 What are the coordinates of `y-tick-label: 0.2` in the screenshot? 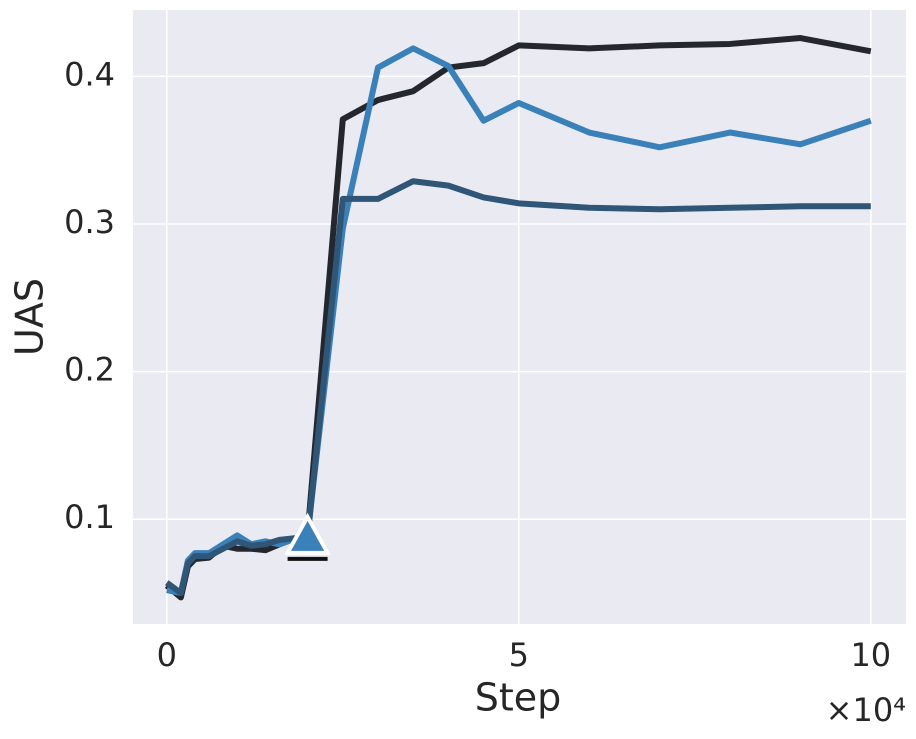 It's located at (89, 370).